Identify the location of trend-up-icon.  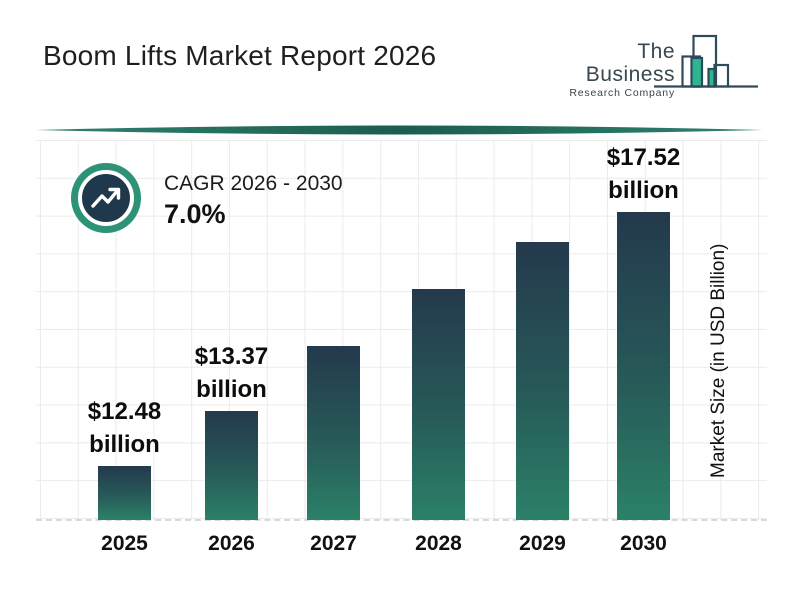
(106, 197).